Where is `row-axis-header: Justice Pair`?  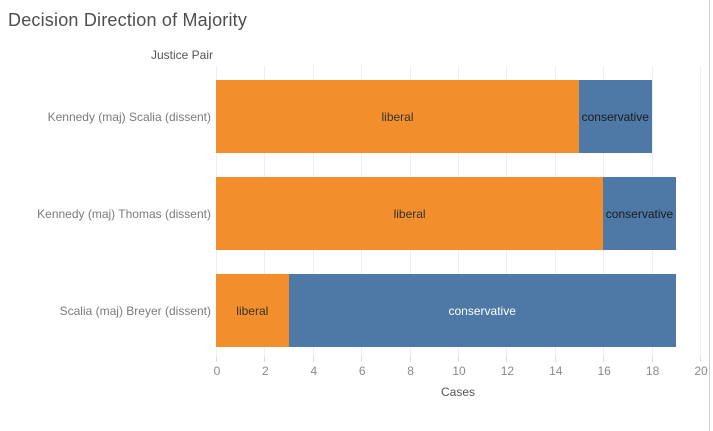
row-axis-header: Justice Pair is located at coordinates (181, 55).